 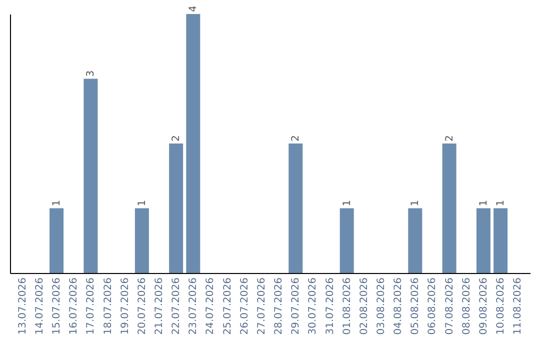 What do you see at coordinates (501, 306) in the screenshot?
I see `x-tick-label: 10.08.2026` at bounding box center [501, 306].